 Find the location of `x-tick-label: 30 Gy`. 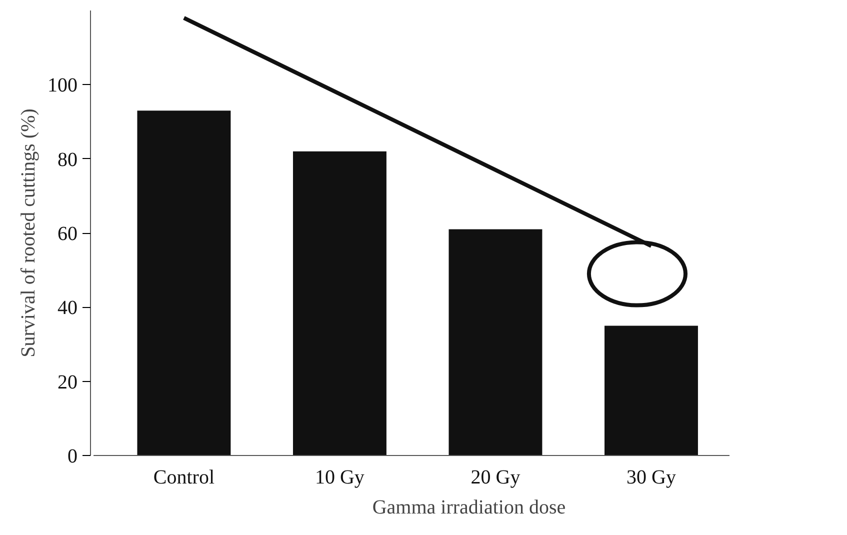

x-tick-label: 30 Gy is located at coordinates (651, 477).